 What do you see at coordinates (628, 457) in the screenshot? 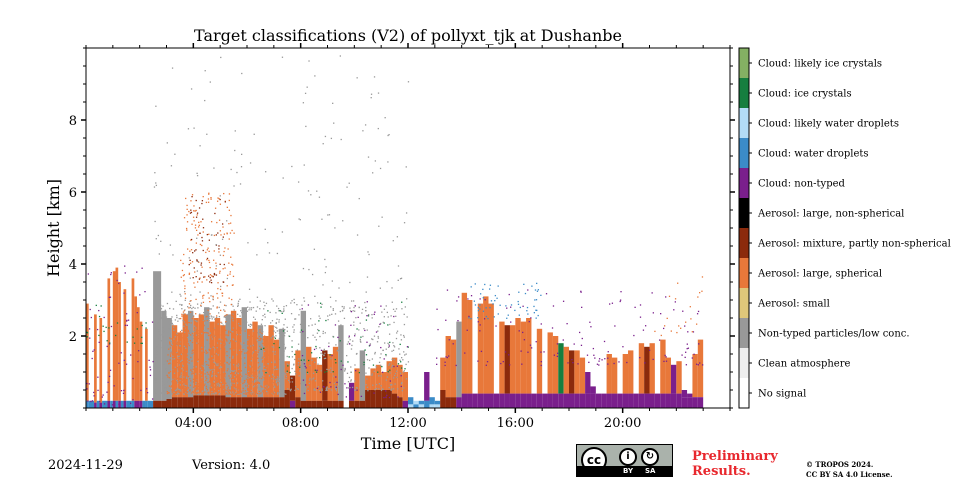
I see `attribution-icon: i` at bounding box center [628, 457].